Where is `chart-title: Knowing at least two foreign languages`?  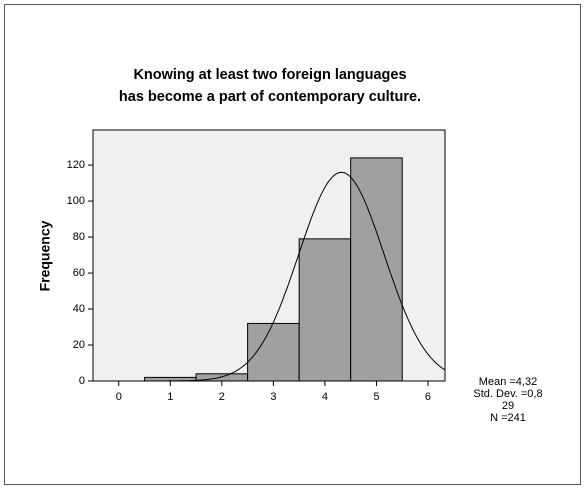
chart-title: Knowing at least two foreign languages is located at coordinates (269, 75).